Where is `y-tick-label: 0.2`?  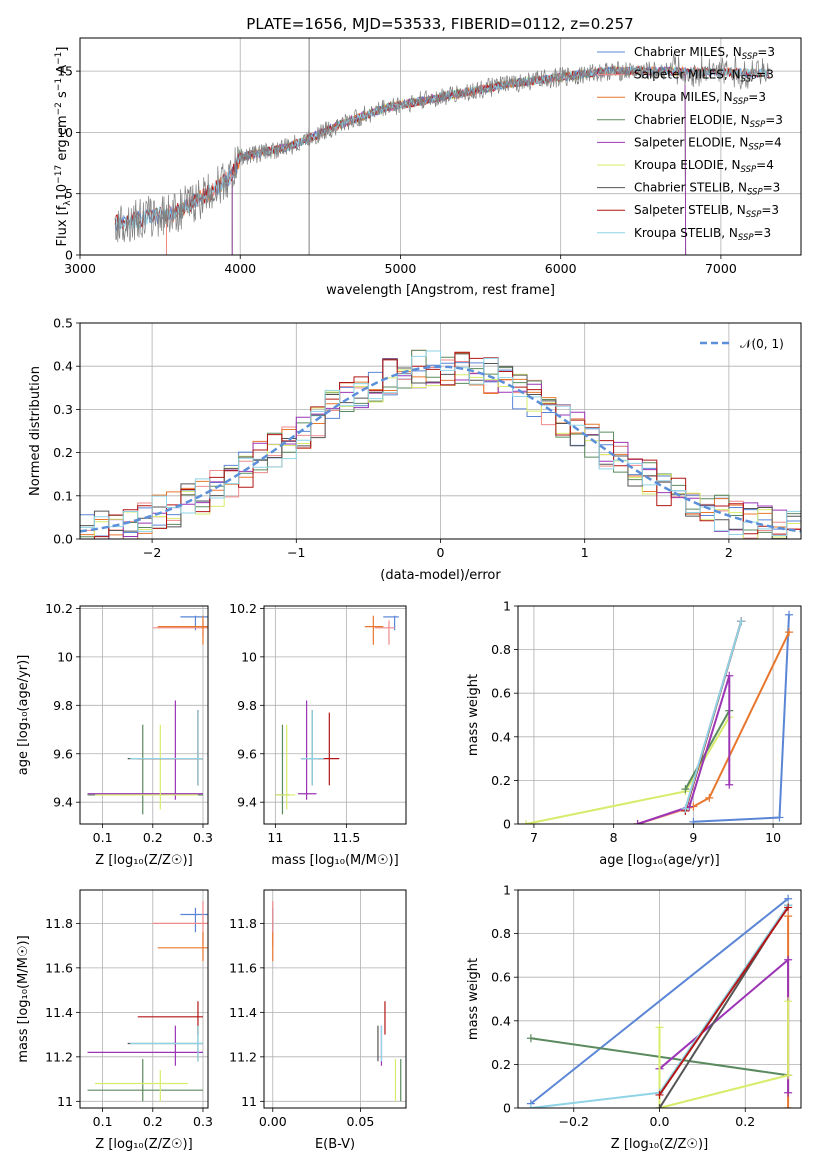
y-tick-label: 0.2 is located at coordinates (501, 1064).